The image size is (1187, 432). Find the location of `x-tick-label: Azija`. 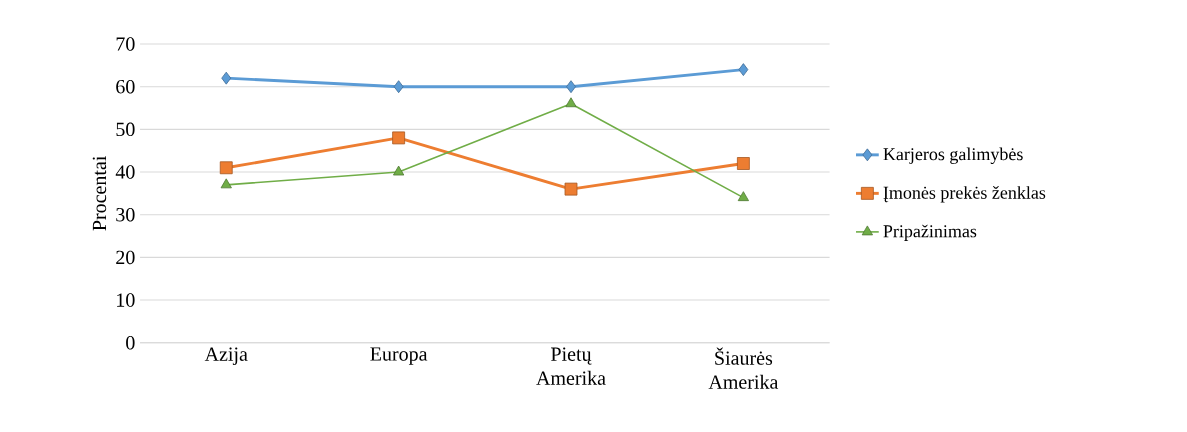

x-tick-label: Azija is located at coordinates (226, 356).